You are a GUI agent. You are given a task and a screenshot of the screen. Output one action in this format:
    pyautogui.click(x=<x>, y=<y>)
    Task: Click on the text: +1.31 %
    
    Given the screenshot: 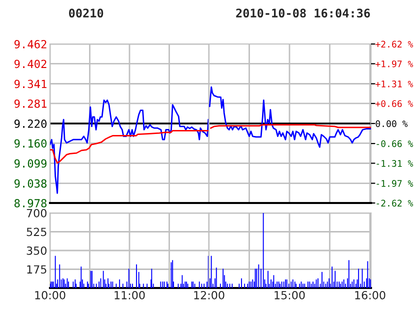 What is the action you would take?
    pyautogui.click(x=395, y=84)
    